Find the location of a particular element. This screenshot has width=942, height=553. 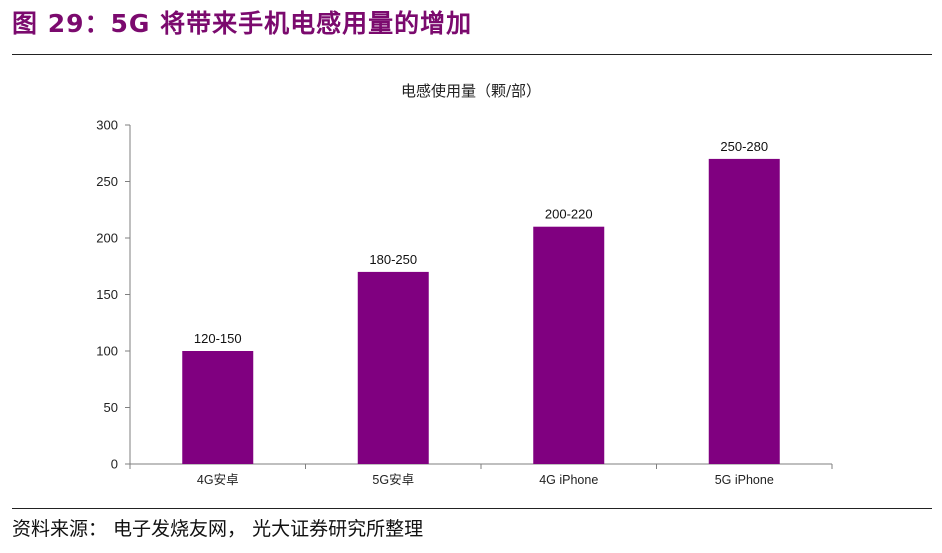

data-label: 120-150 is located at coordinates (218, 338).